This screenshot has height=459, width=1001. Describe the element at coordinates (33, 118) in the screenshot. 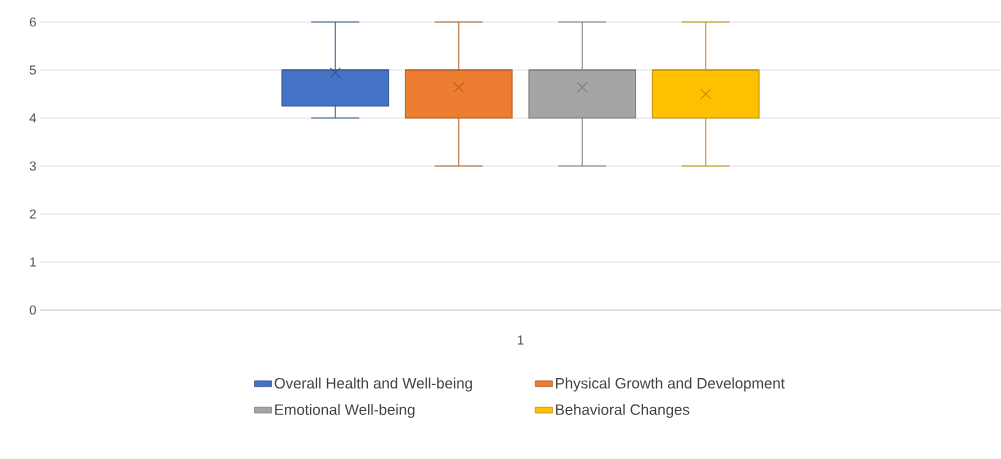

I see `y-tick-label: 4` at that location.